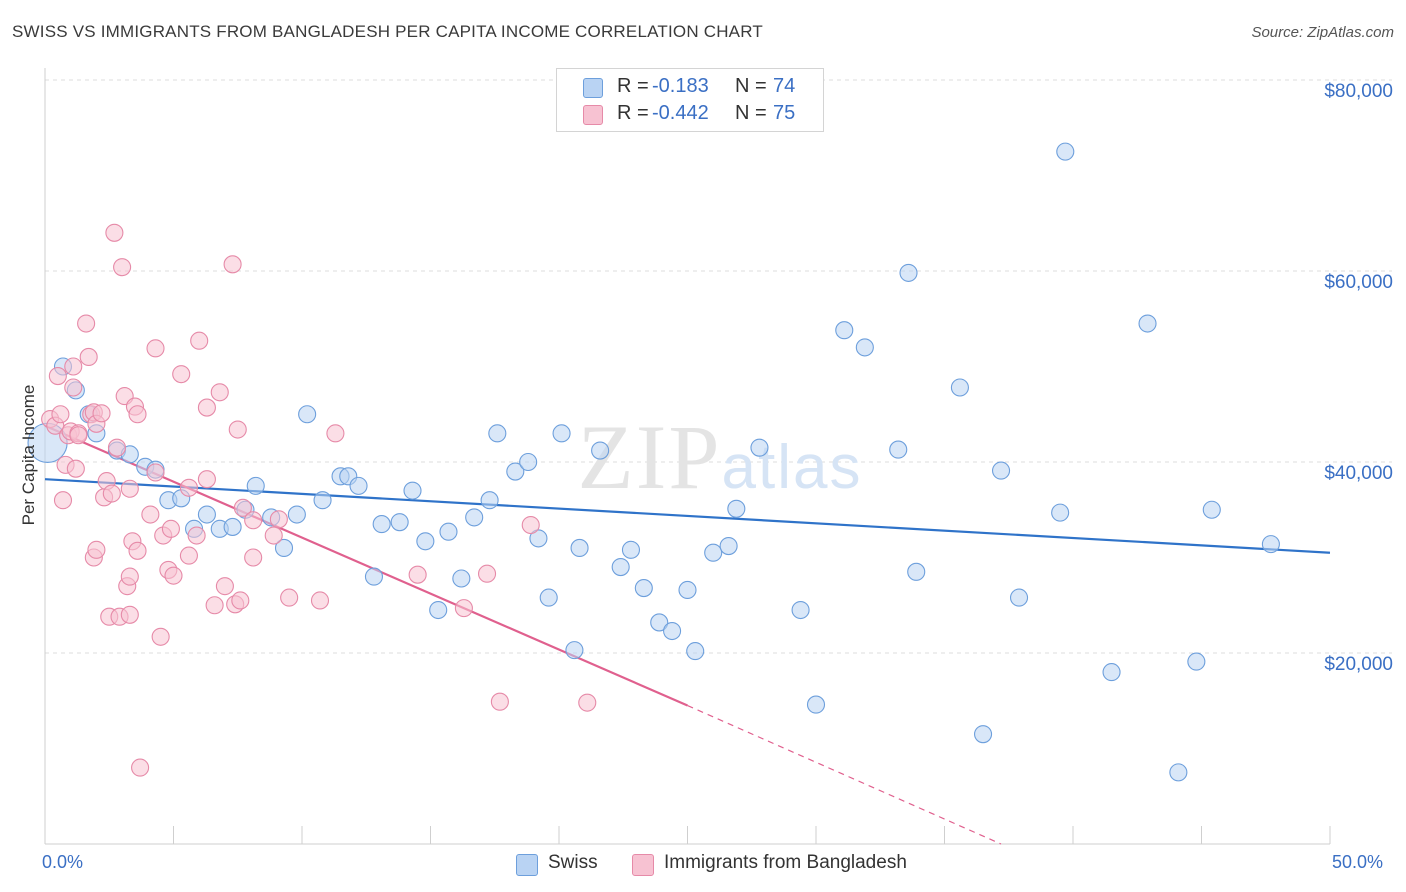 This screenshot has height=892, width=1406. Describe the element at coordinates (1358, 378) in the screenshot. I see `y-tick-labels: $20,000 $40,000 $60,000 $80,000` at that location.